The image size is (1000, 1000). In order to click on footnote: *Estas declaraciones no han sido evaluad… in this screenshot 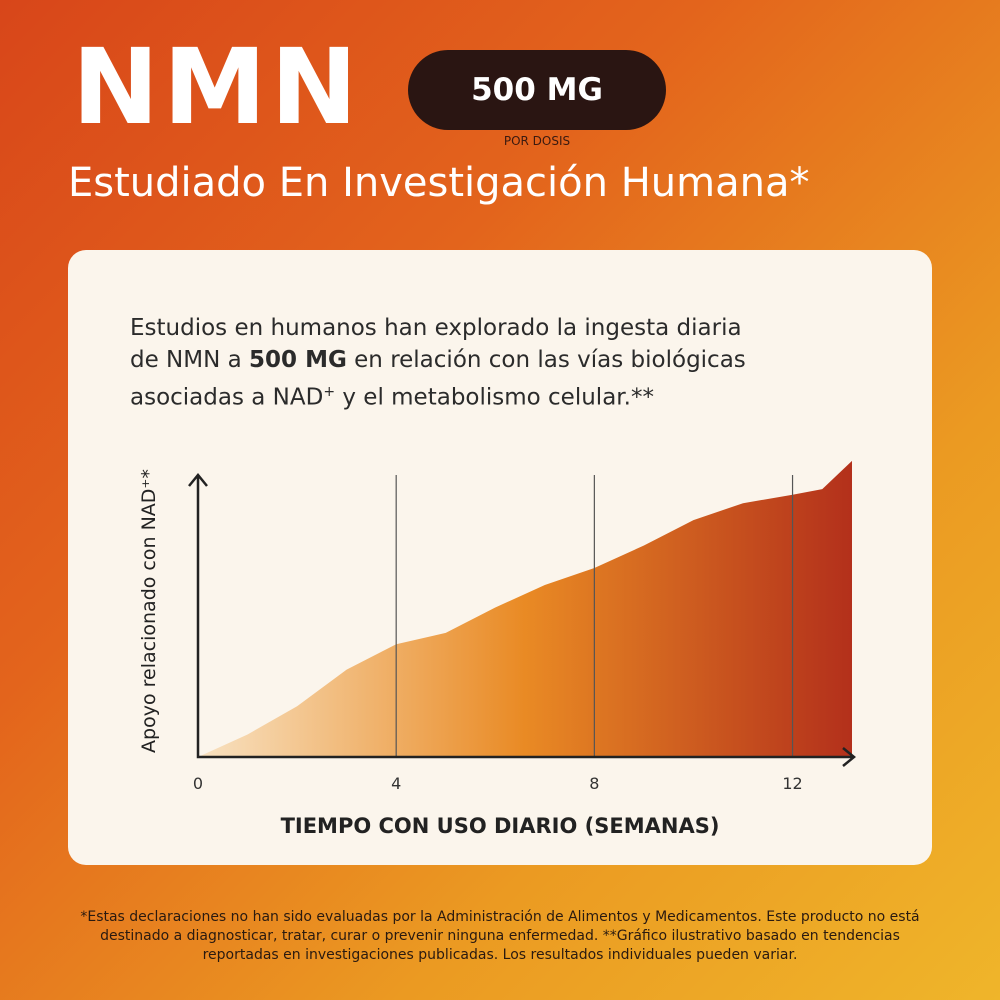, I will do `click(500, 936)`.